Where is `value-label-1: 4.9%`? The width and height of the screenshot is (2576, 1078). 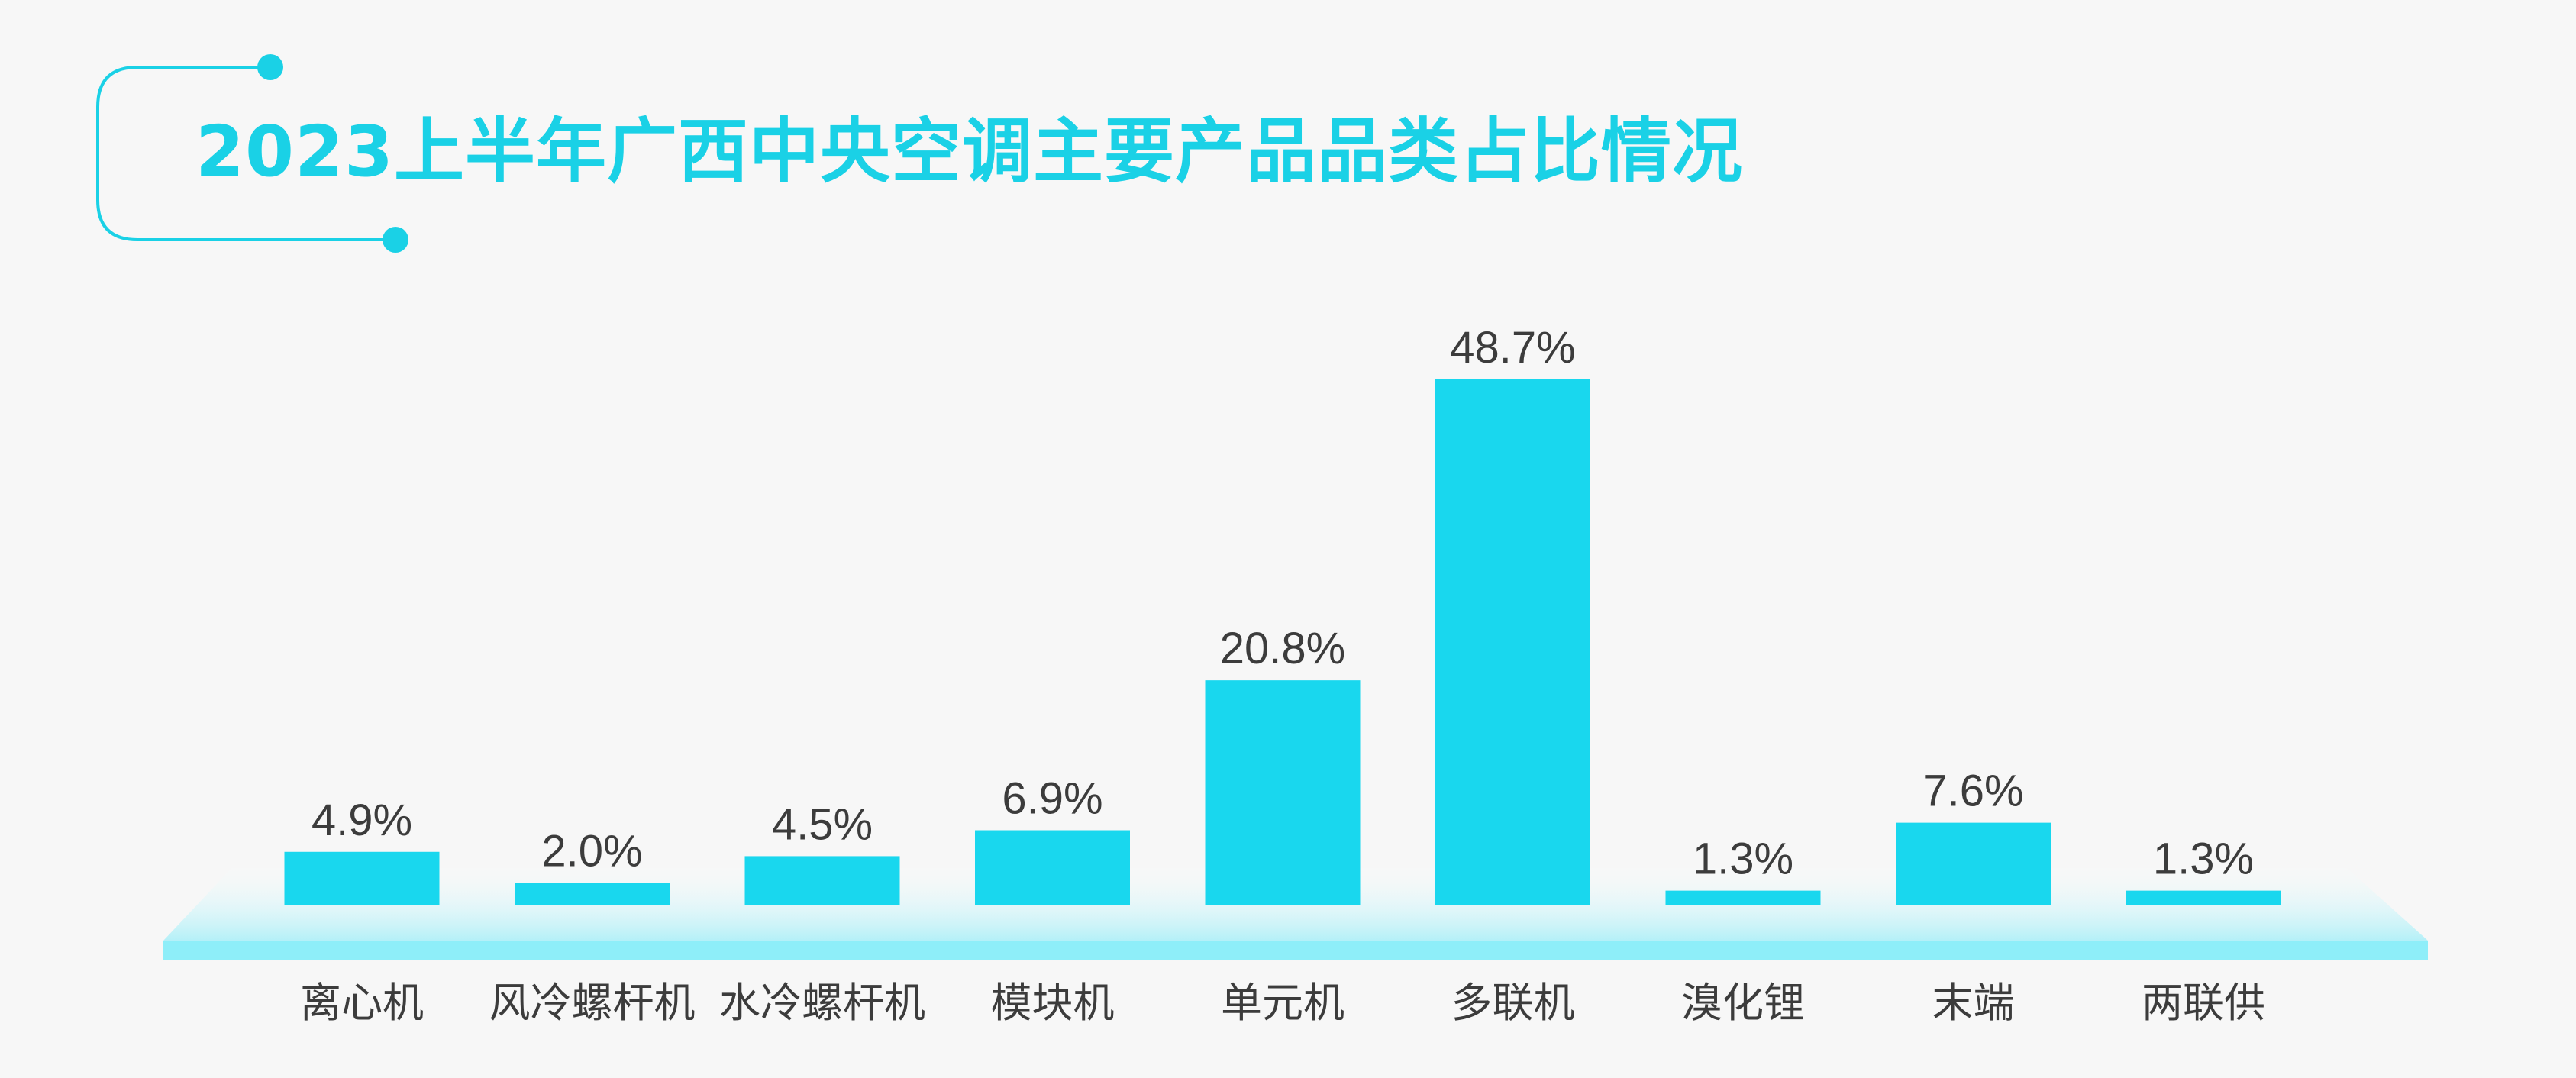
value-label-1: 4.9% is located at coordinates (362, 820).